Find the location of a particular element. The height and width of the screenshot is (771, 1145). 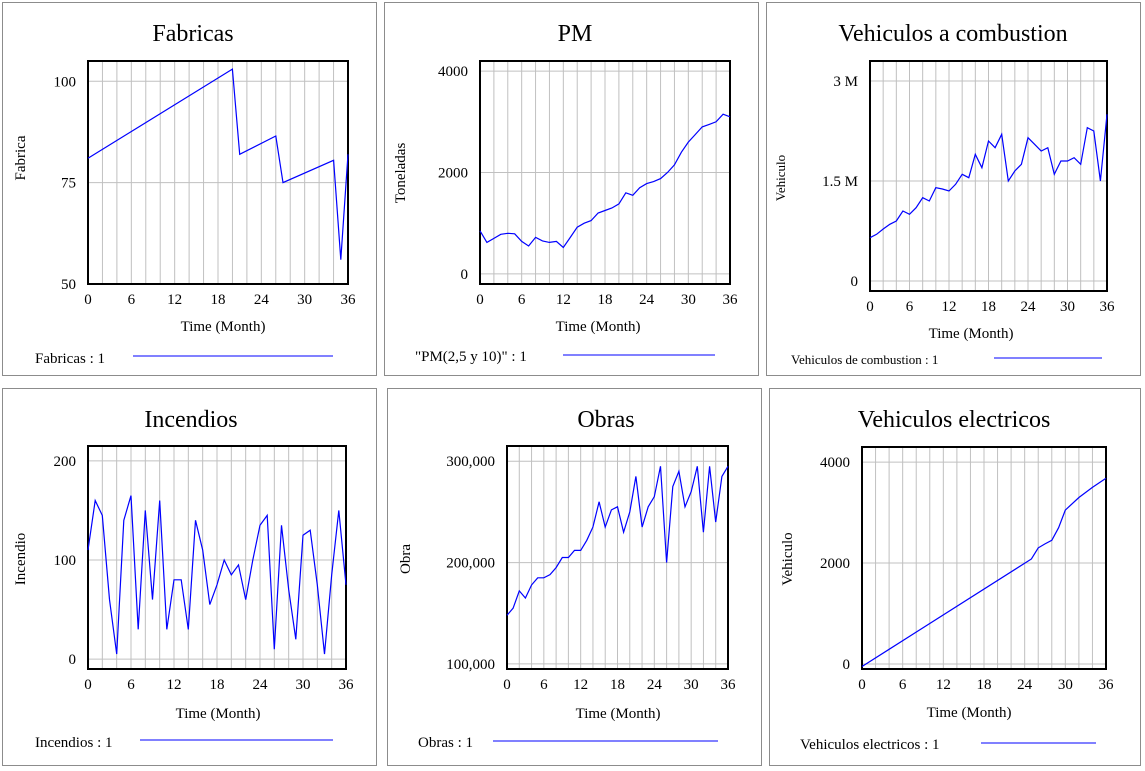

legend-label: "PM(2,5 y 10)" : 1 is located at coordinates (471, 357).